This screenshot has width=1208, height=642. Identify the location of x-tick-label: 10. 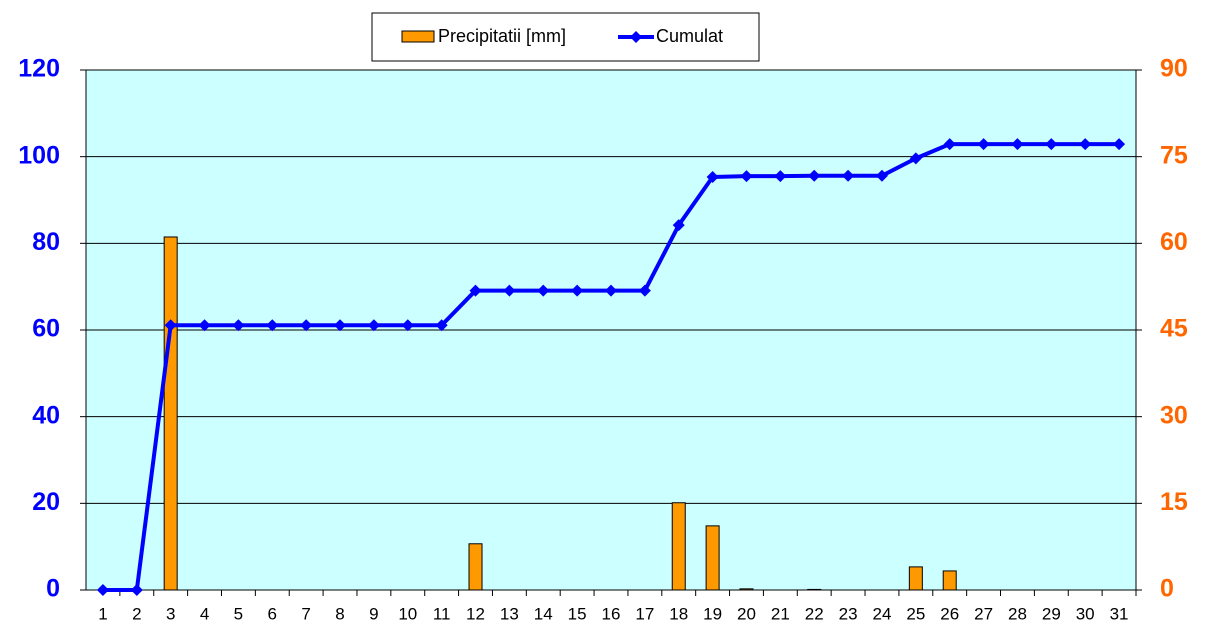
(407, 613).